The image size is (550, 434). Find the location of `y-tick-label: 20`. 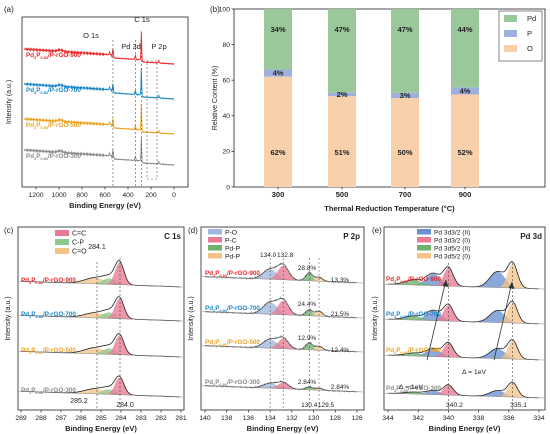

y-tick-label: 20 is located at coordinates (226, 152).